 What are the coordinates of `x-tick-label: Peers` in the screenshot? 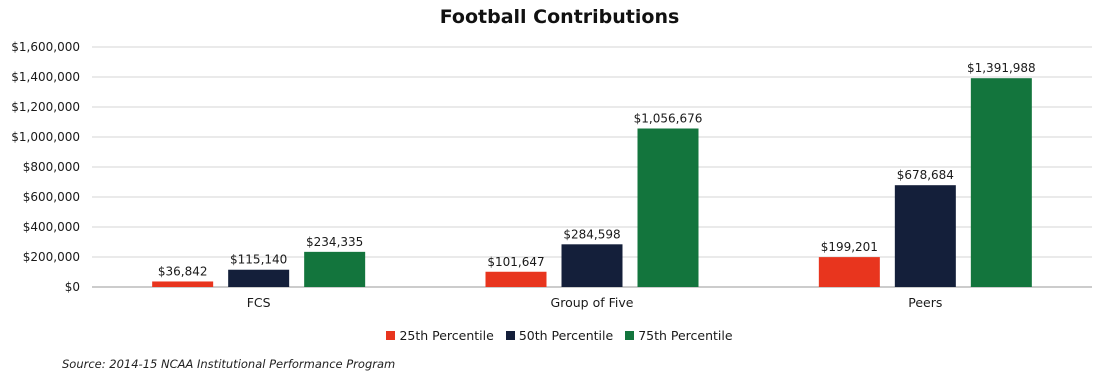 It's located at (925, 302).